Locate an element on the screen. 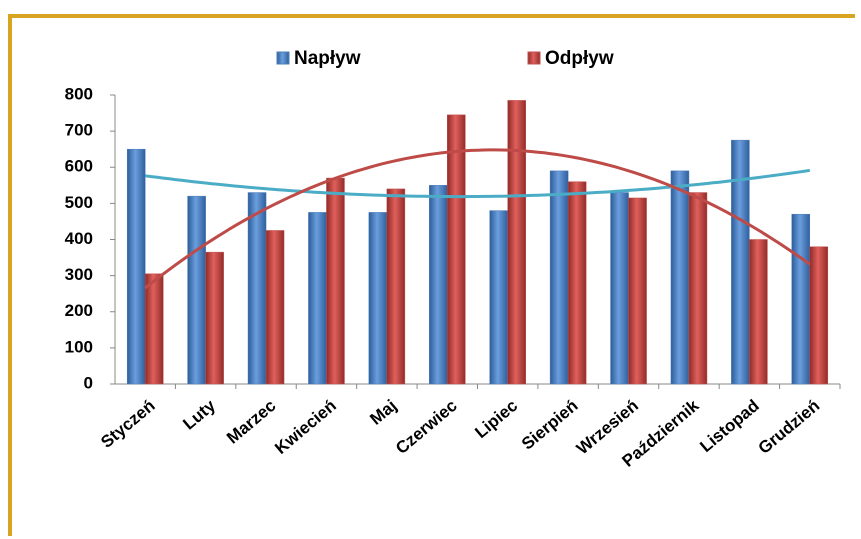 Image resolution: width=861 pixels, height=539 pixels. y-tick-label: 400 is located at coordinates (79, 238).